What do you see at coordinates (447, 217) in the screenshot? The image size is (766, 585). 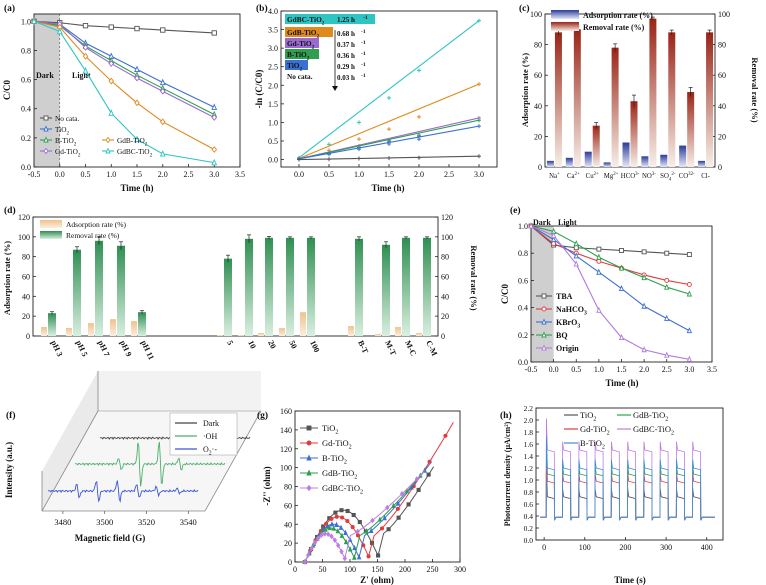 I see `y2-tick-label: 120` at bounding box center [447, 217].